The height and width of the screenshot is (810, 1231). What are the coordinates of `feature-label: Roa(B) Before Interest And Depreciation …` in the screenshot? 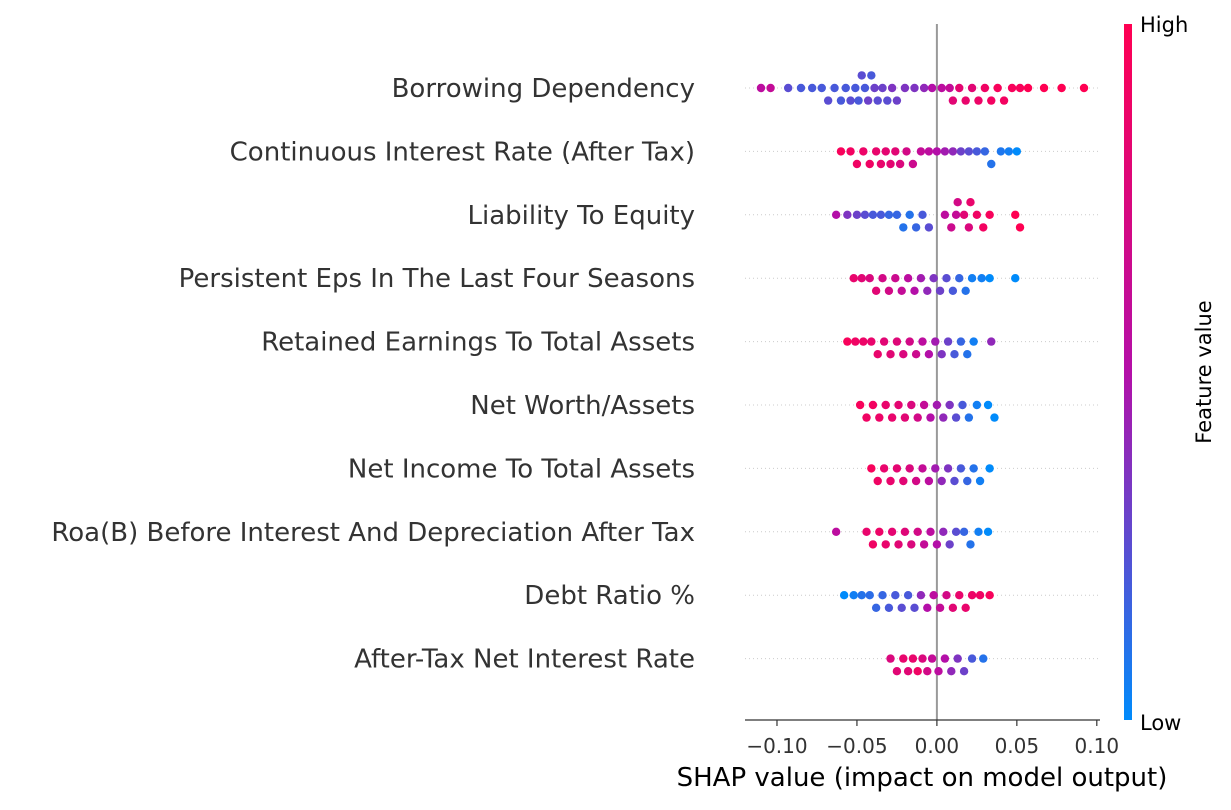 It's located at (373, 533).